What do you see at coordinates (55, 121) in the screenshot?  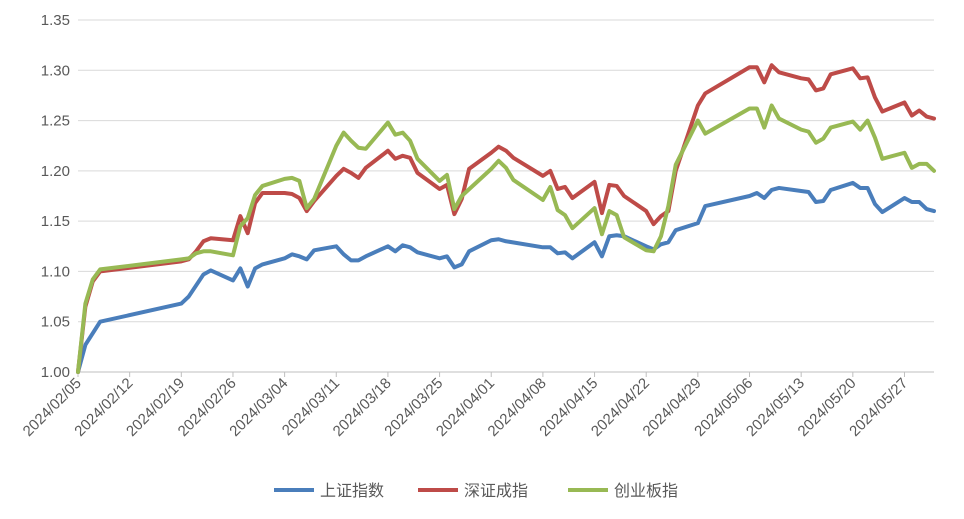 I see `y-tick-label: 1.25` at bounding box center [55, 121].